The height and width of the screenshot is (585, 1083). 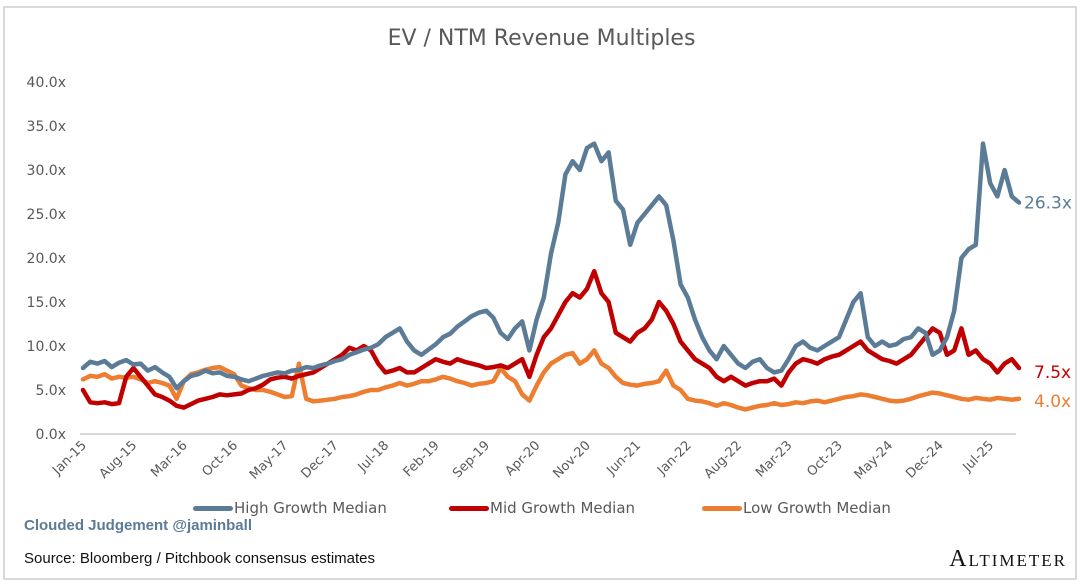 I want to click on y-tick-label: 35.0x, so click(x=46, y=127).